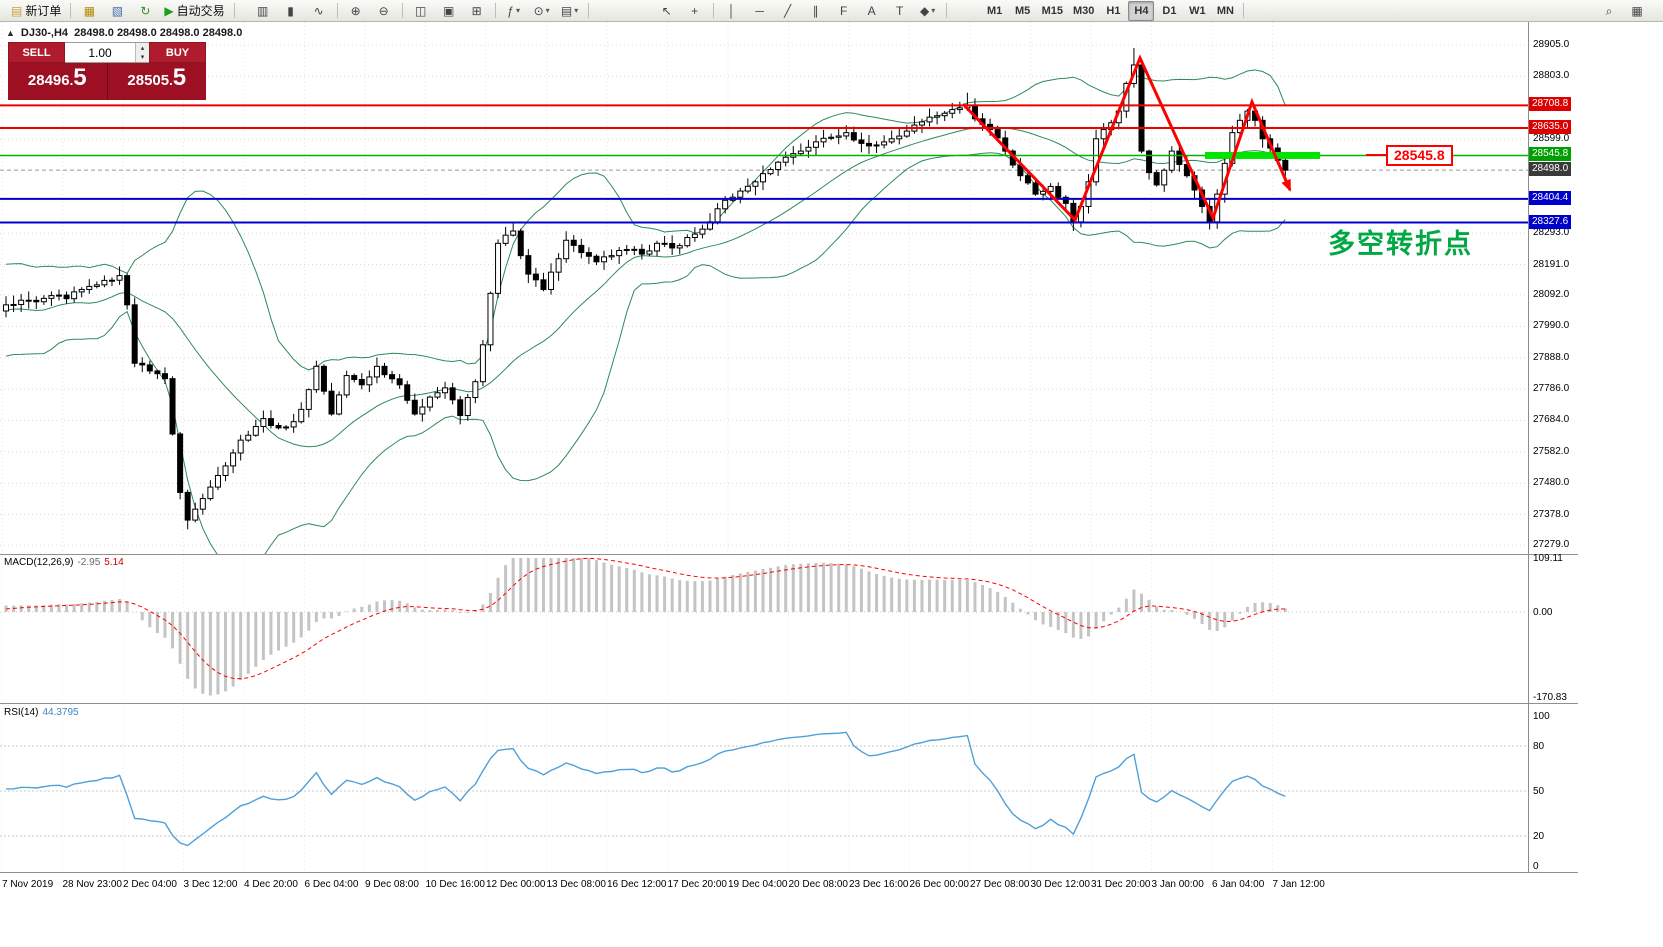 The width and height of the screenshot is (1663, 947). I want to click on horizontal-line-icon: ─, so click(759, 10).